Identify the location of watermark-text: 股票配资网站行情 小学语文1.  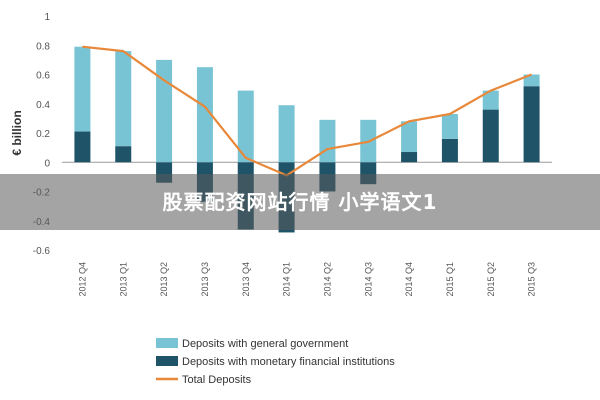
(300, 202).